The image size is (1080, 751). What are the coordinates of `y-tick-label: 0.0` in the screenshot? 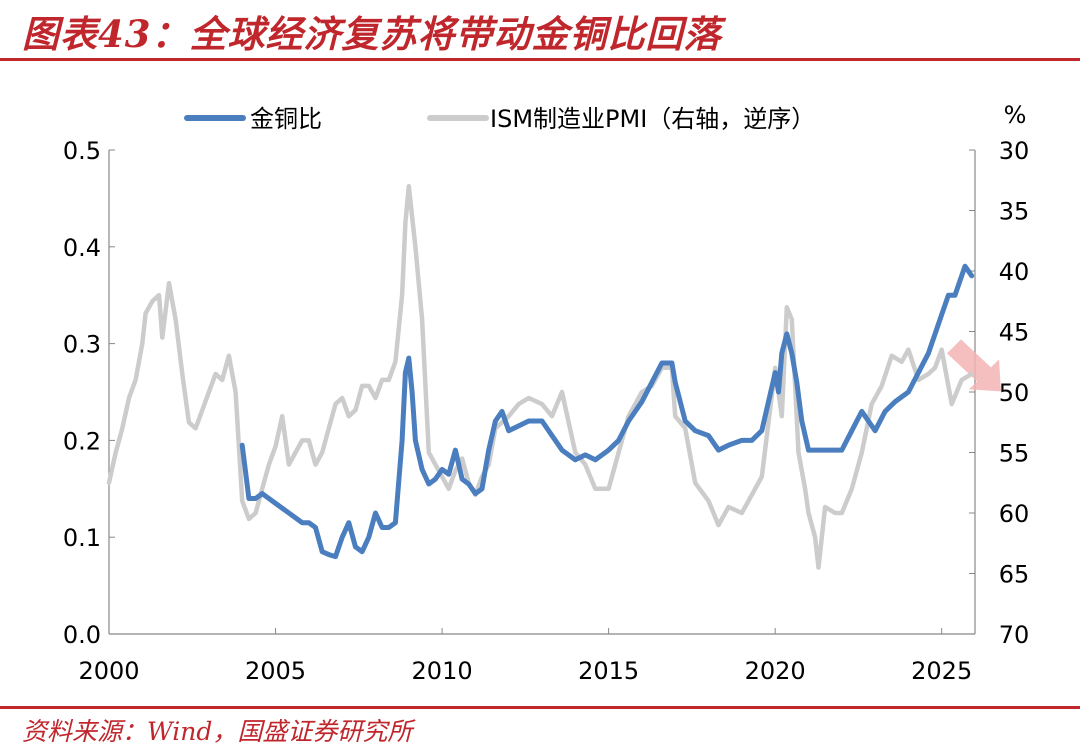 It's located at (82, 635).